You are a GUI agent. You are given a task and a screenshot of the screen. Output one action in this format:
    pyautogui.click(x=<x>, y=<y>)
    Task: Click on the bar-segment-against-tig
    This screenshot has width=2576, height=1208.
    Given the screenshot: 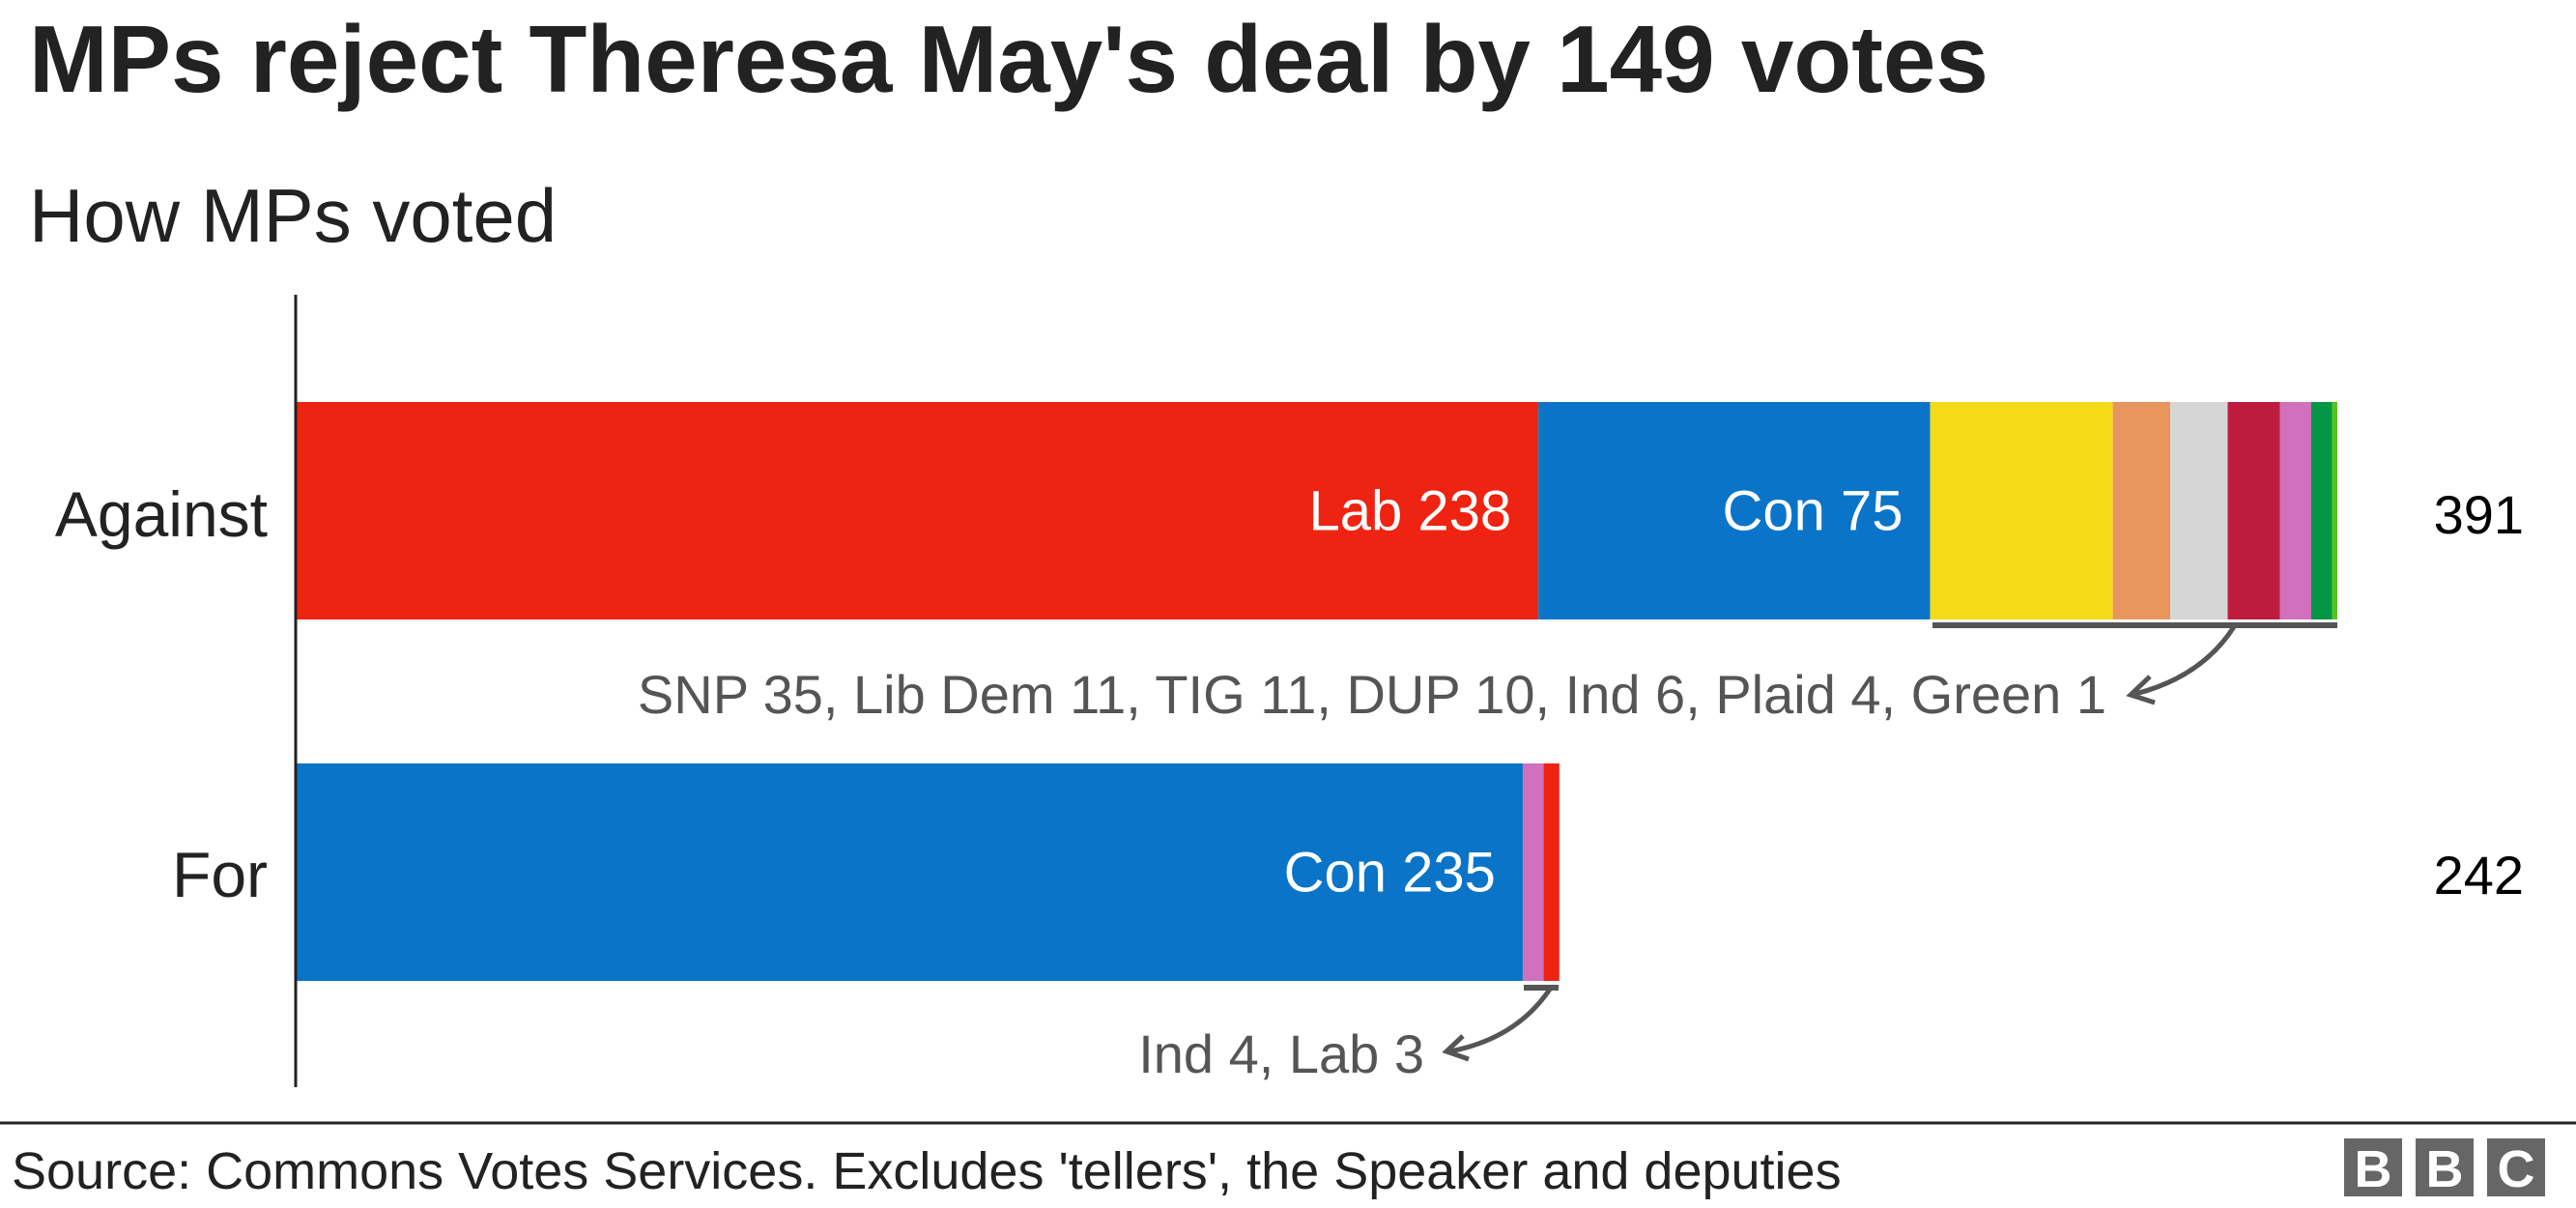 What is the action you would take?
    pyautogui.click(x=2199, y=510)
    